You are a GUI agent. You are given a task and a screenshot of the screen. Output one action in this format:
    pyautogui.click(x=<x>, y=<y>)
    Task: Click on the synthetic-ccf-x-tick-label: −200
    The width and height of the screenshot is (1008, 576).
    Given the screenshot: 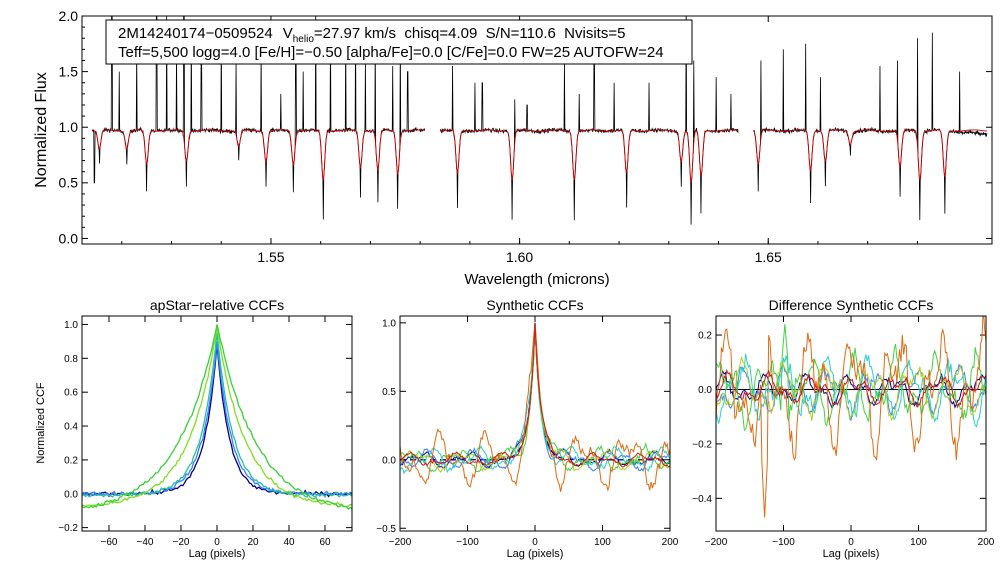 What is the action you would take?
    pyautogui.click(x=400, y=542)
    